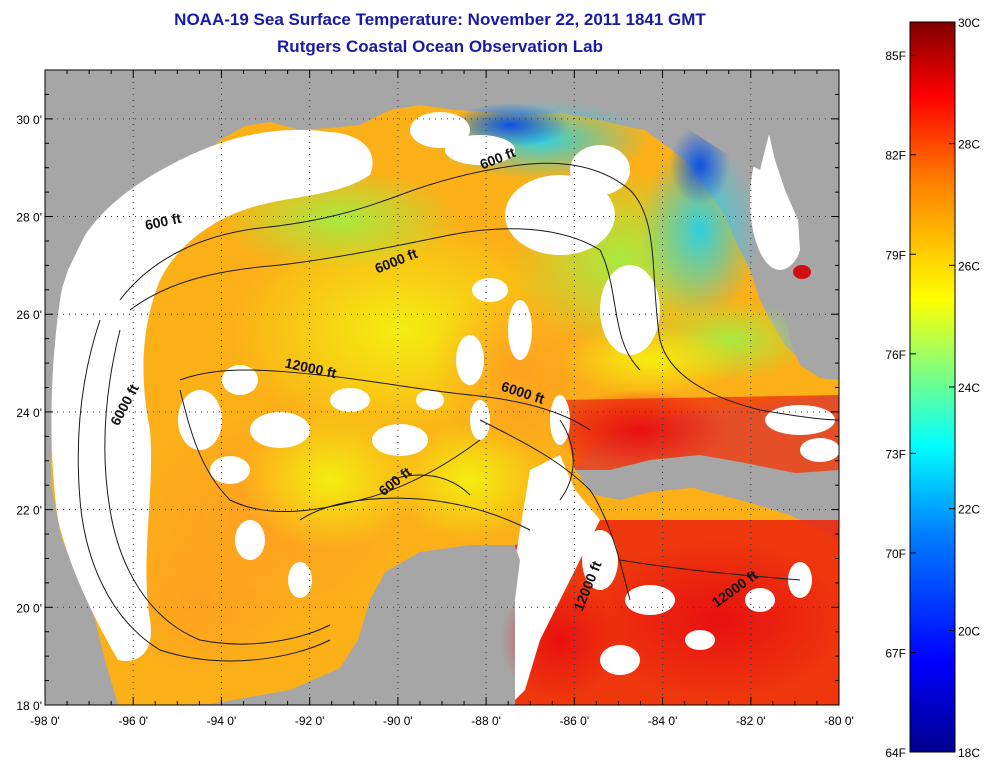 The image size is (992, 770). I want to click on colorbar-fahrenheit-label: 67F, so click(895, 653).